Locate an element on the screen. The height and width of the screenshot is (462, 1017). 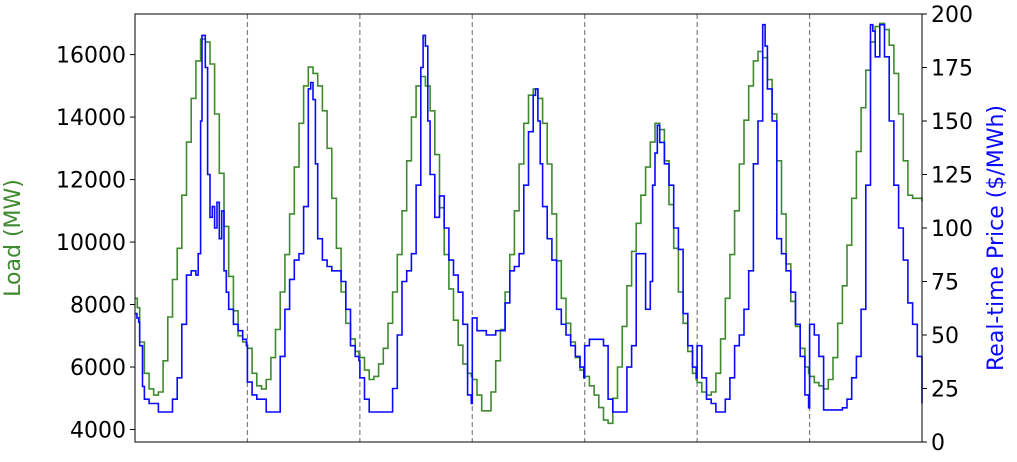
right-y-axis: 0 25 50 75 100 125 150 175 200 is located at coordinates (947, 229).